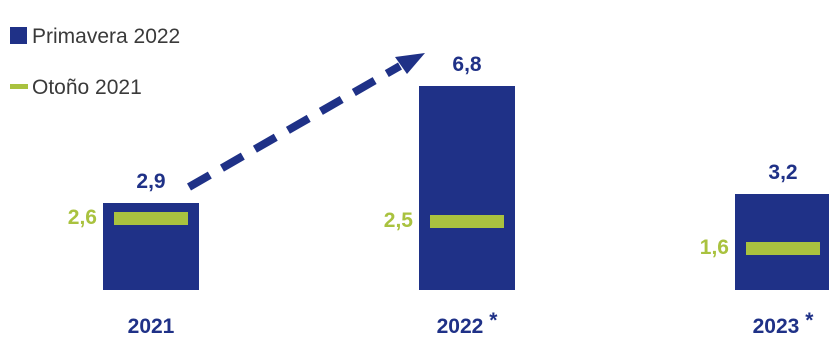 The height and width of the screenshot is (341, 829). Describe the element at coordinates (19, 86) in the screenshot. I see `legend-swatch-otono` at that location.